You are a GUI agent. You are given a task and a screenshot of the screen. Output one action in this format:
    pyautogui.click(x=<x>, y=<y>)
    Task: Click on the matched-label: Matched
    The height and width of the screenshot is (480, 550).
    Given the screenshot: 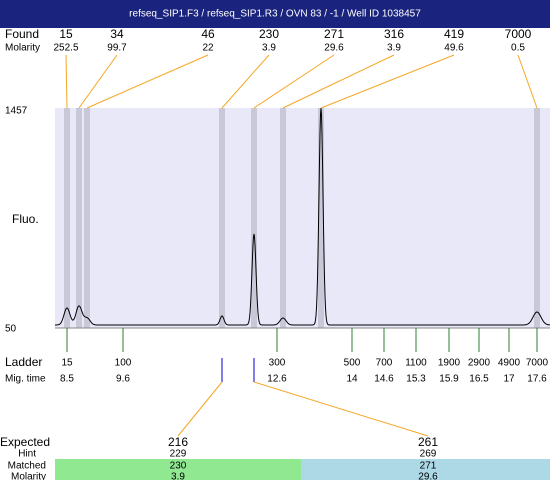 What is the action you would take?
    pyautogui.click(x=27, y=466)
    